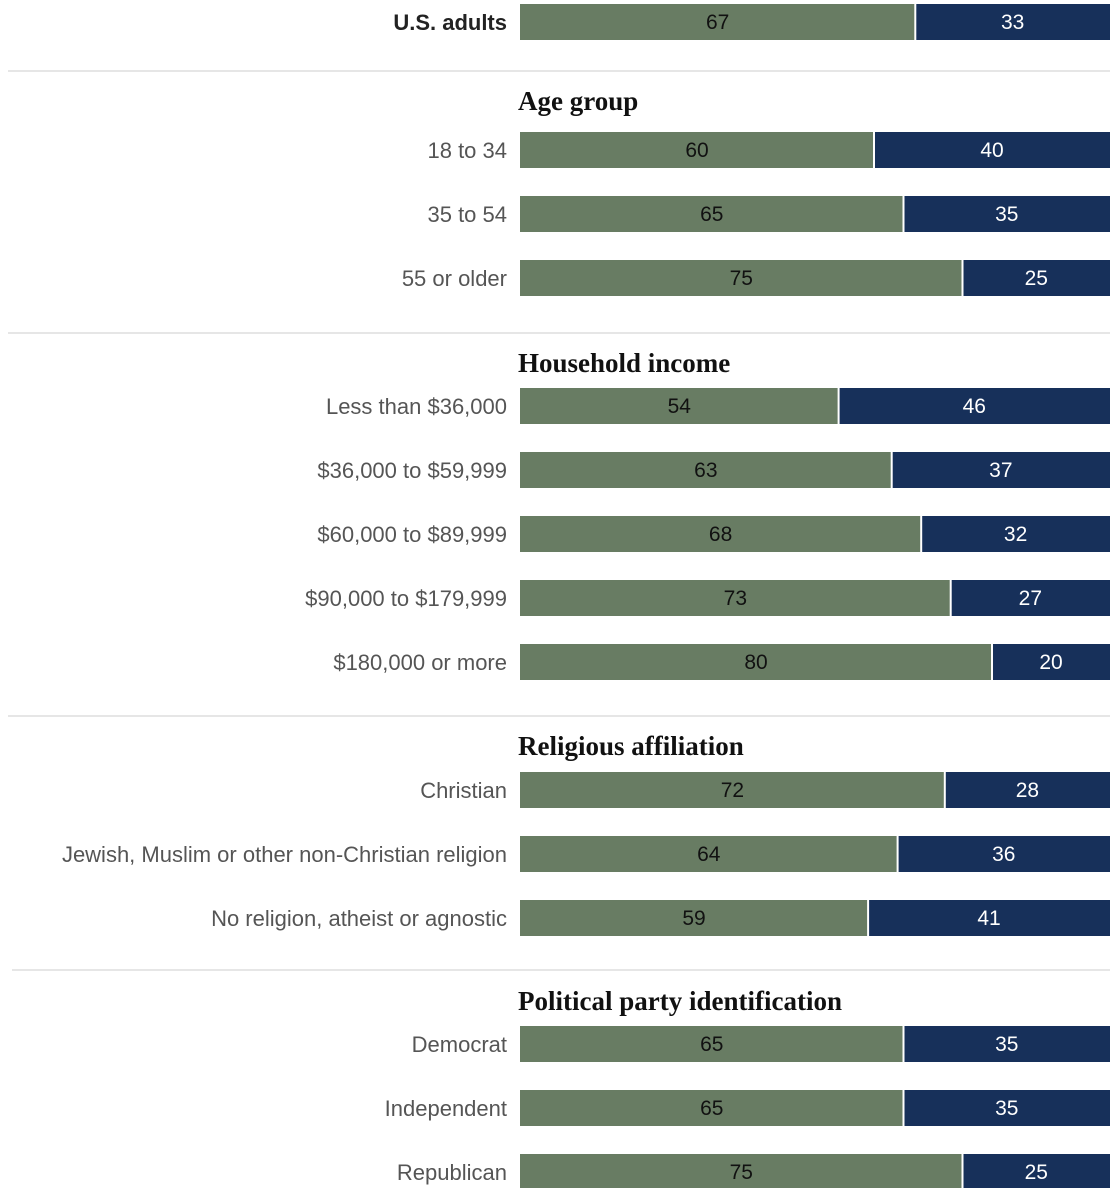 The width and height of the screenshot is (1110, 1188). Describe the element at coordinates (454, 278) in the screenshot. I see `category-label: 55 or older` at that location.